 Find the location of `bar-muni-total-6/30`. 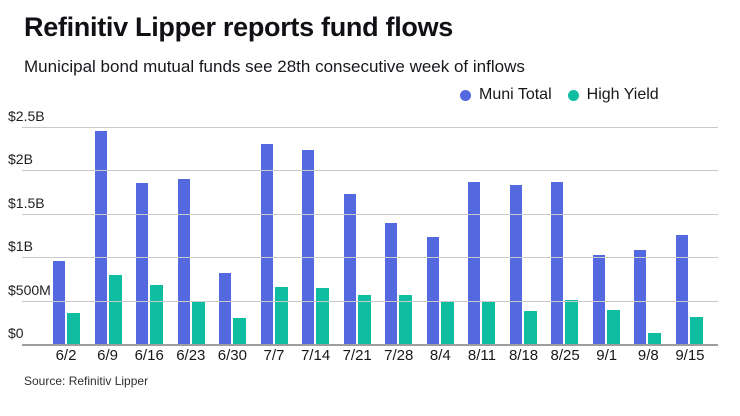

bar-muni-total-6/30 is located at coordinates (225, 308).